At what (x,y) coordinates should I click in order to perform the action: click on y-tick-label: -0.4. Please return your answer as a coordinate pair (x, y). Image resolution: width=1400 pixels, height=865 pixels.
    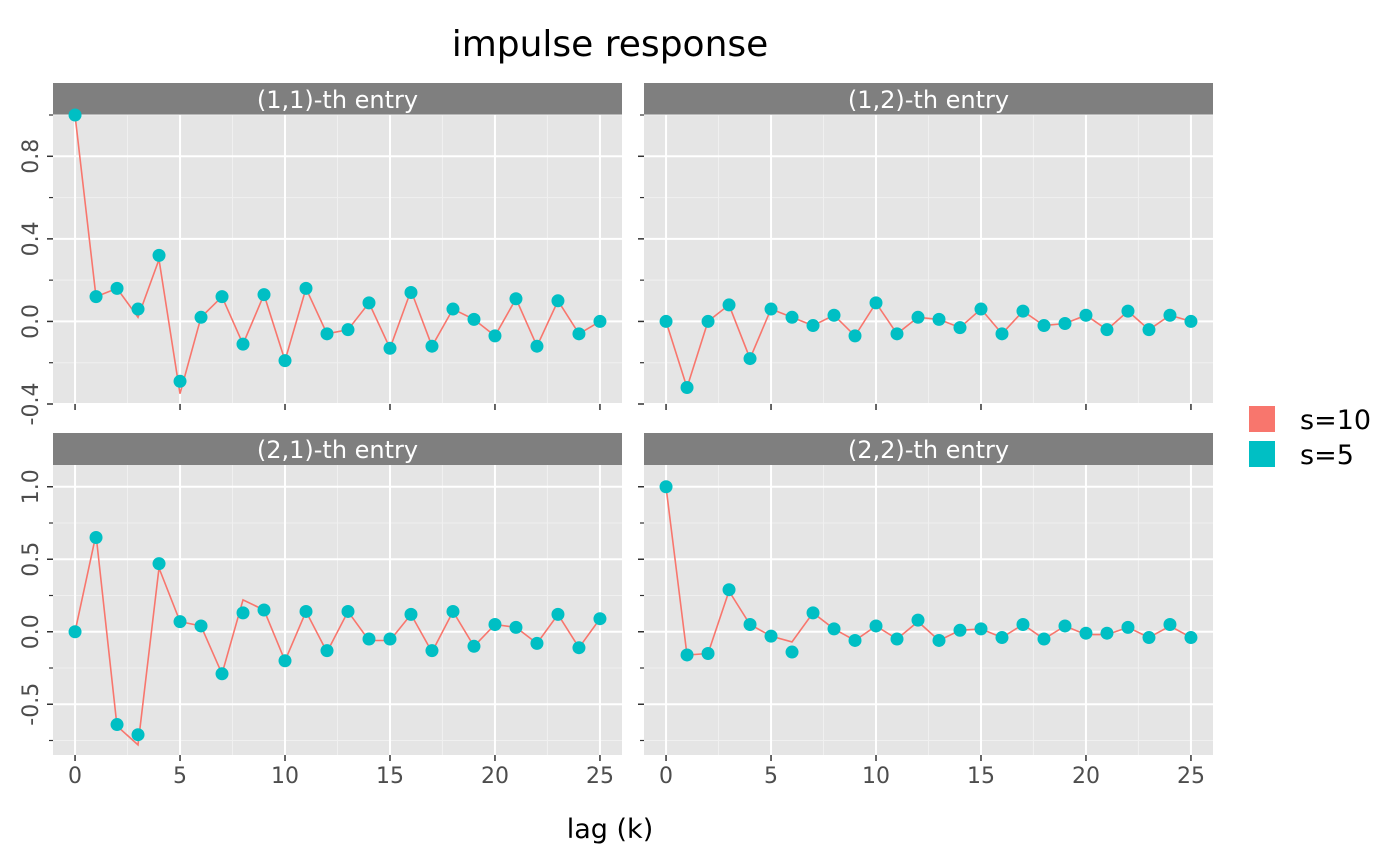
    Looking at the image, I should click on (31, 404).